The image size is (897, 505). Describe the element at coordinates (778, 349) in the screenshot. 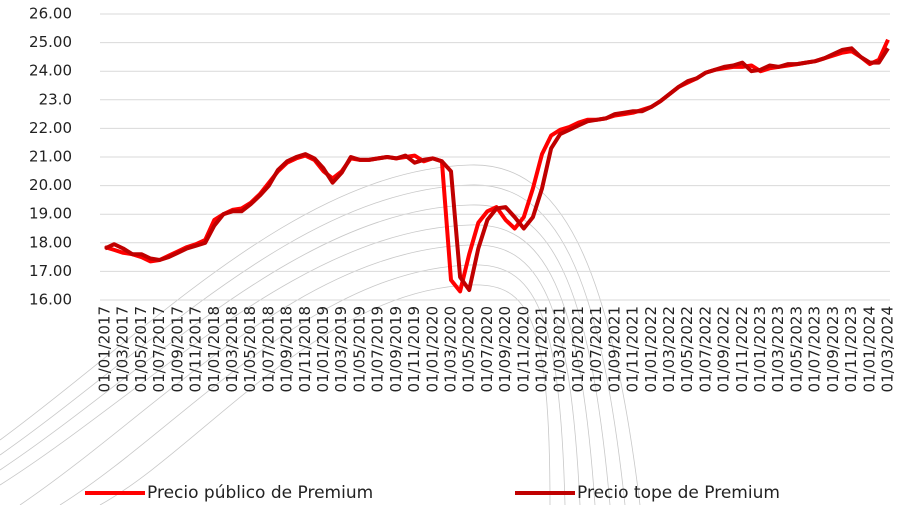

I see `x-tick-label: 01/03/2023` at that location.